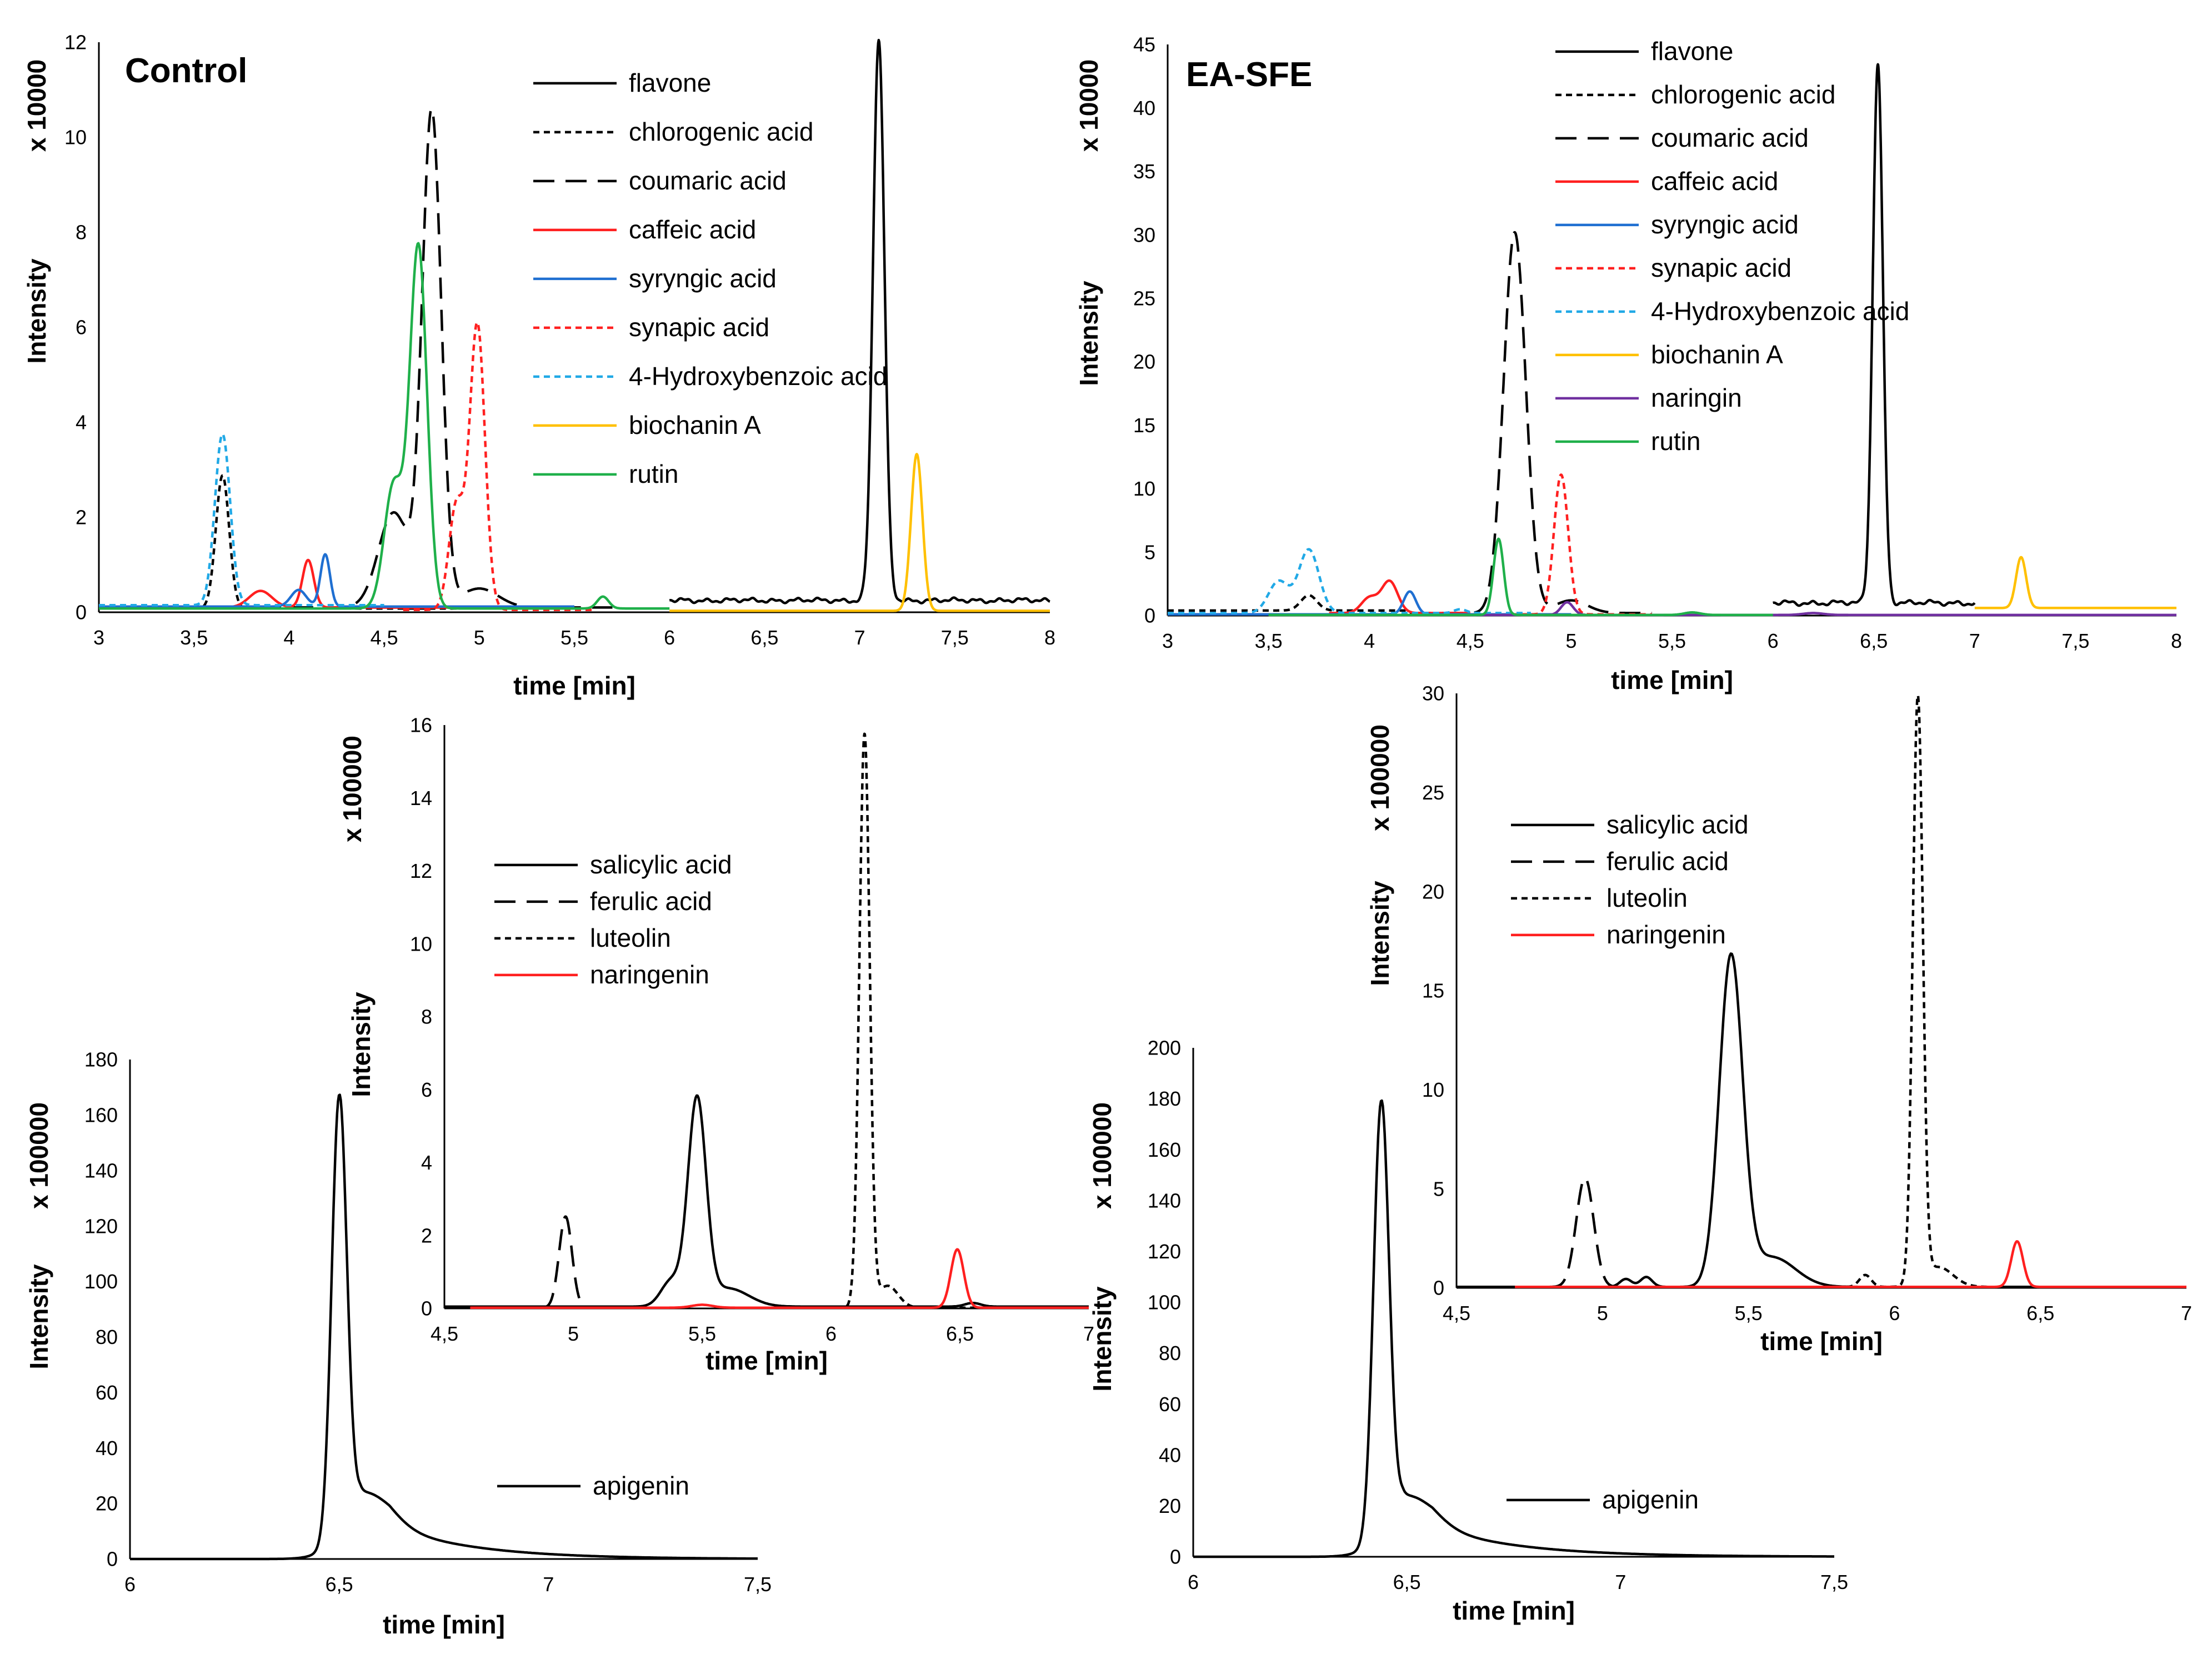  I want to click on series-ferulic-acid, so click(1602, 1232).